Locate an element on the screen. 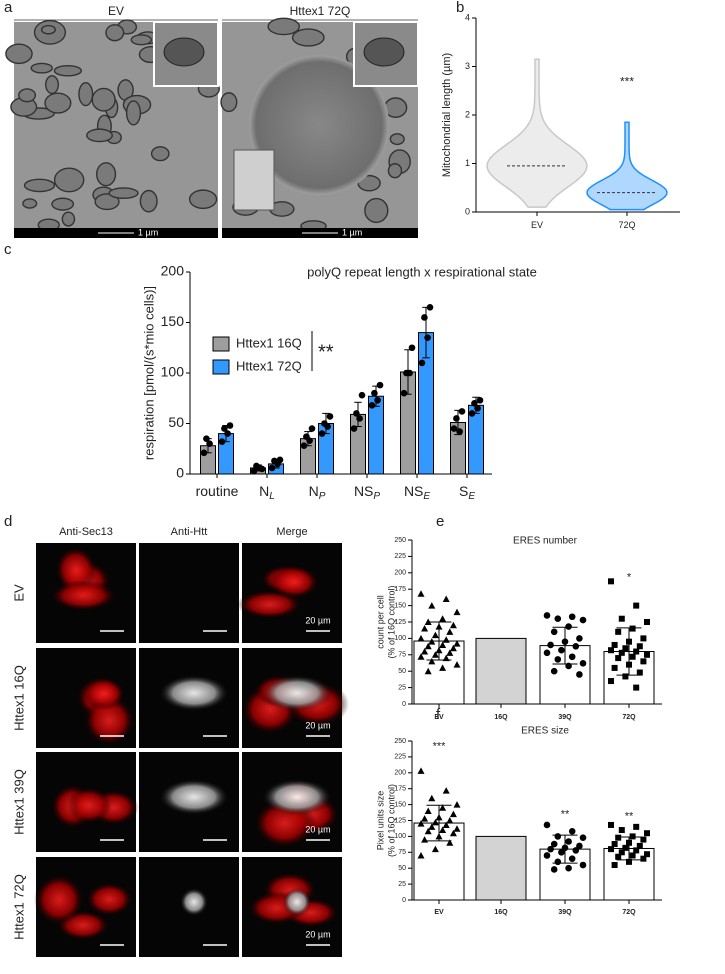 The image size is (725, 974). category-subscript: L is located at coordinates (272, 496).